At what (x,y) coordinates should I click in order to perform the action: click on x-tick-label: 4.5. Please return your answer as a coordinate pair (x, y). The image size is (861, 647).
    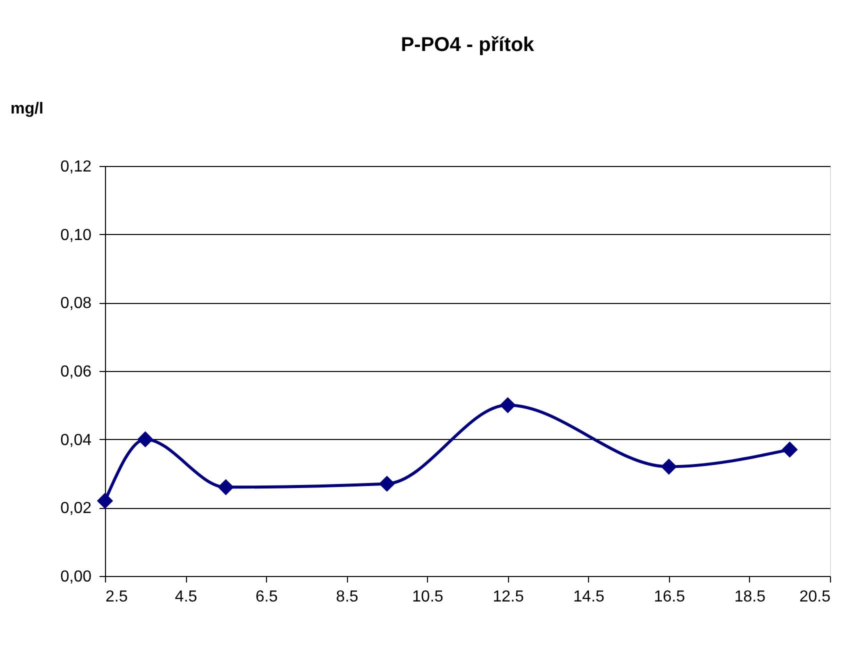
    Looking at the image, I should click on (186, 597).